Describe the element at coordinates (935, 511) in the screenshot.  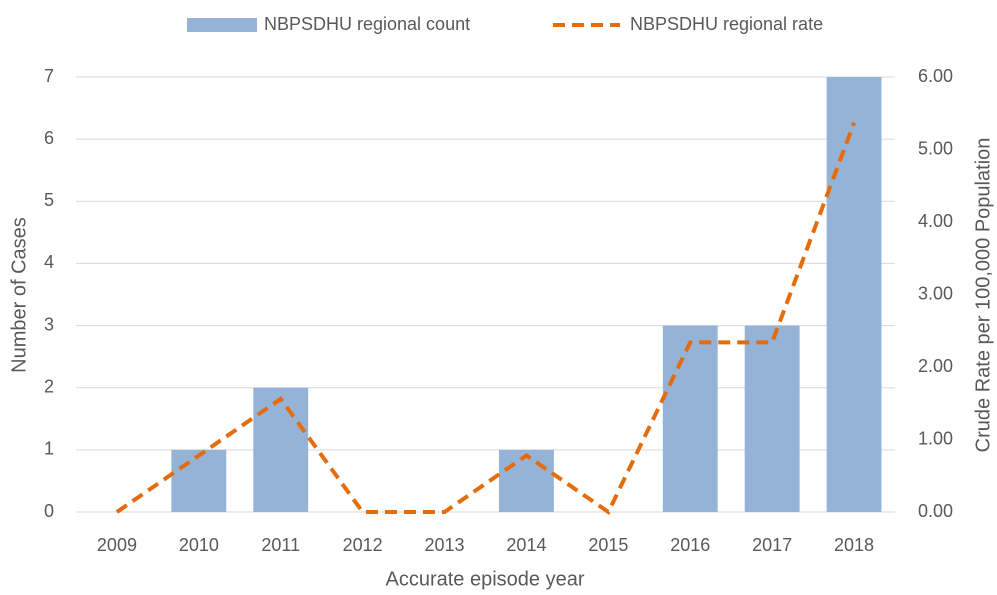
I see `y2-tick-label: 0.00` at that location.